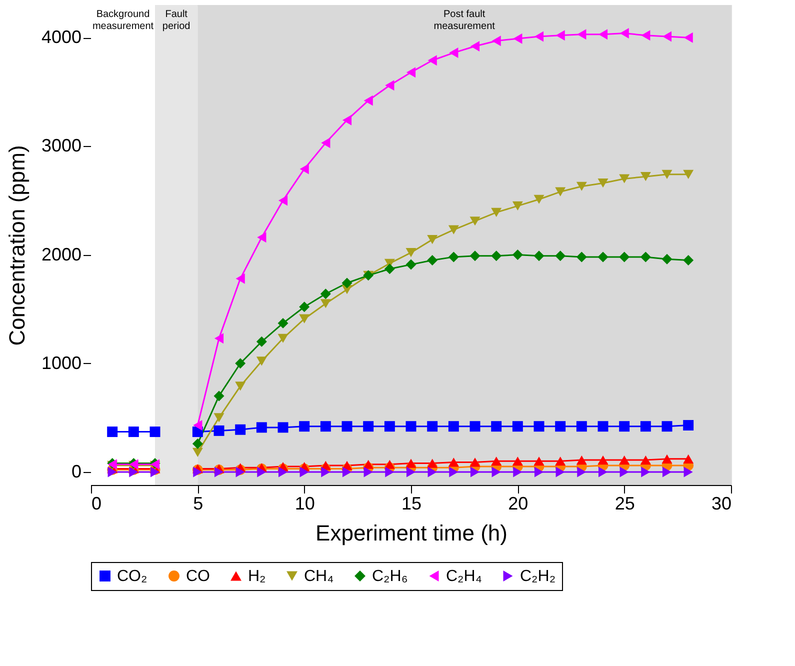 This screenshot has width=795, height=666. I want to click on legend-label: C₂H₆, so click(390, 576).